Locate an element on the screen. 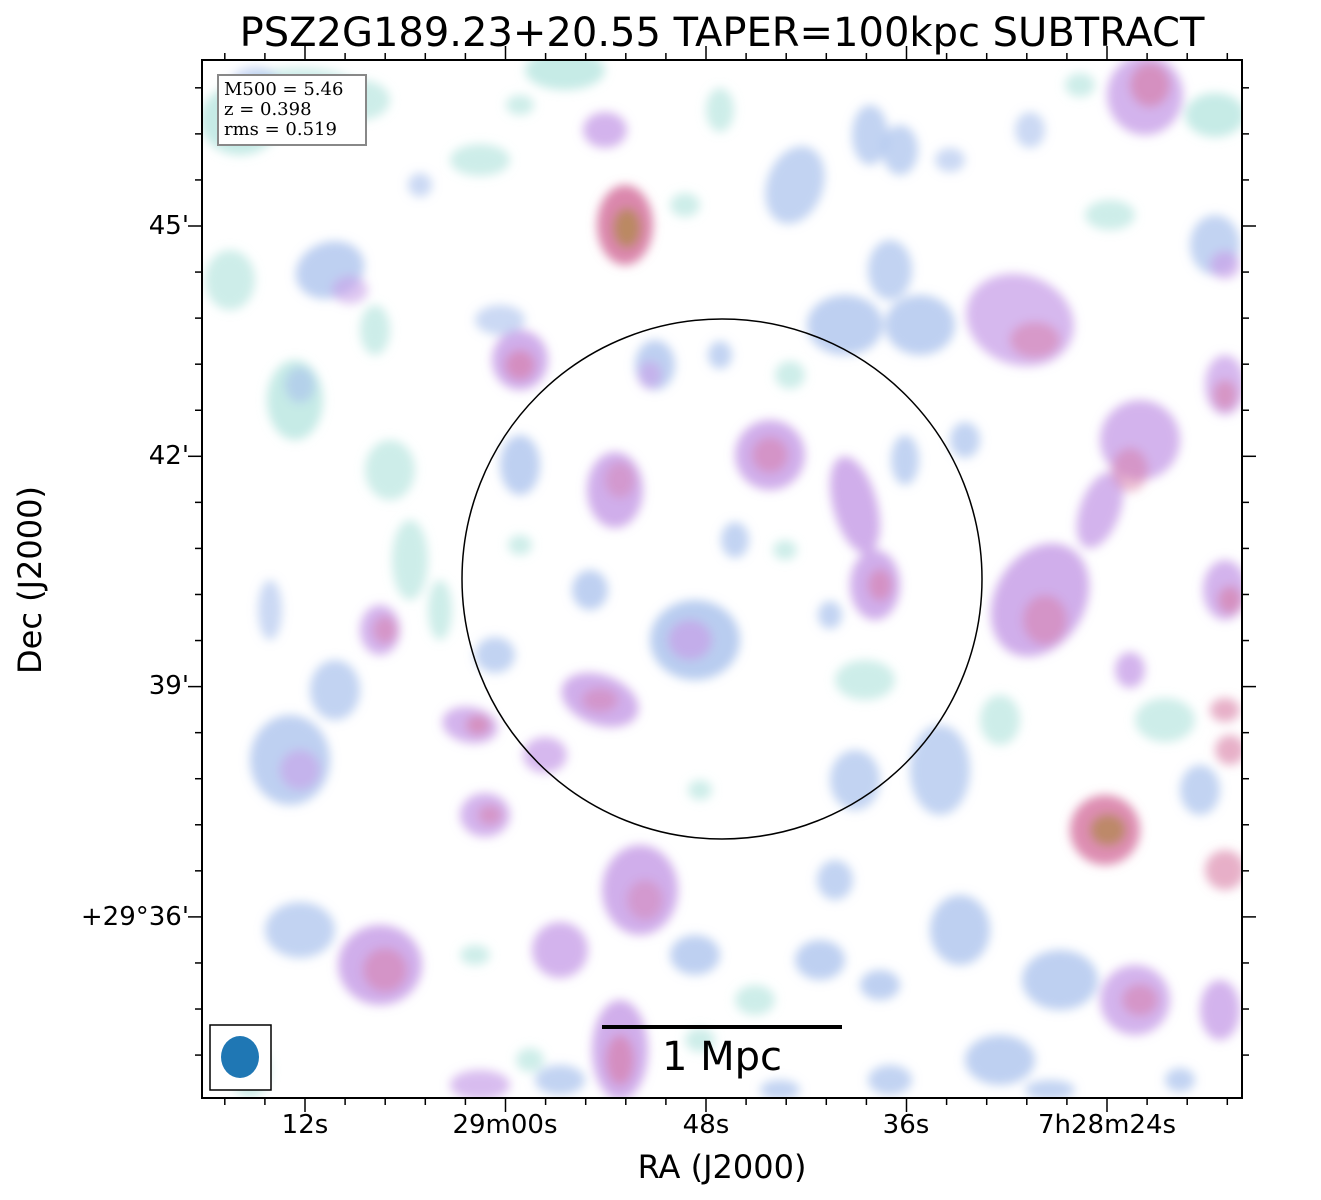 This screenshot has width=1321, height=1200. ytick-label: 45' is located at coordinates (168, 226).